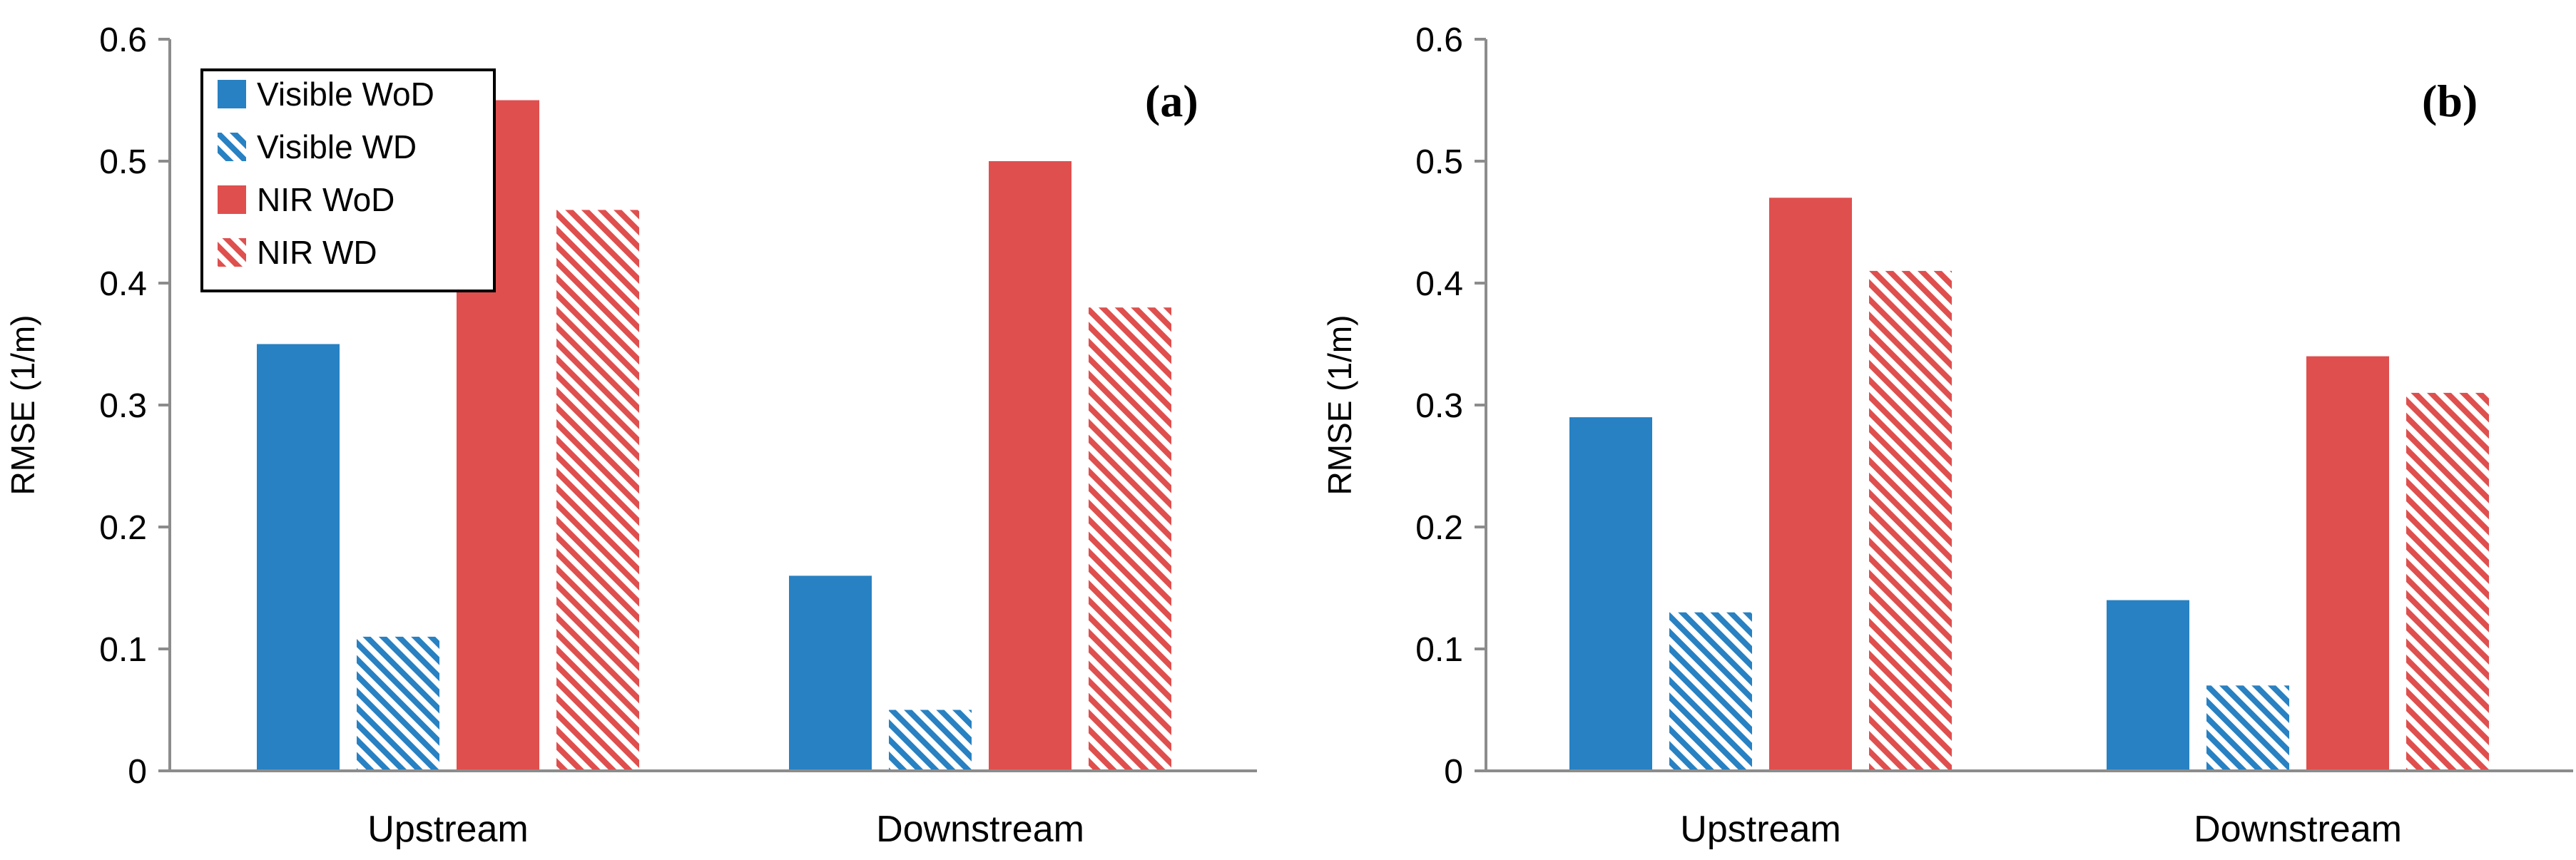  I want to click on y-tick-label-a-6: 0.6, so click(123, 40).